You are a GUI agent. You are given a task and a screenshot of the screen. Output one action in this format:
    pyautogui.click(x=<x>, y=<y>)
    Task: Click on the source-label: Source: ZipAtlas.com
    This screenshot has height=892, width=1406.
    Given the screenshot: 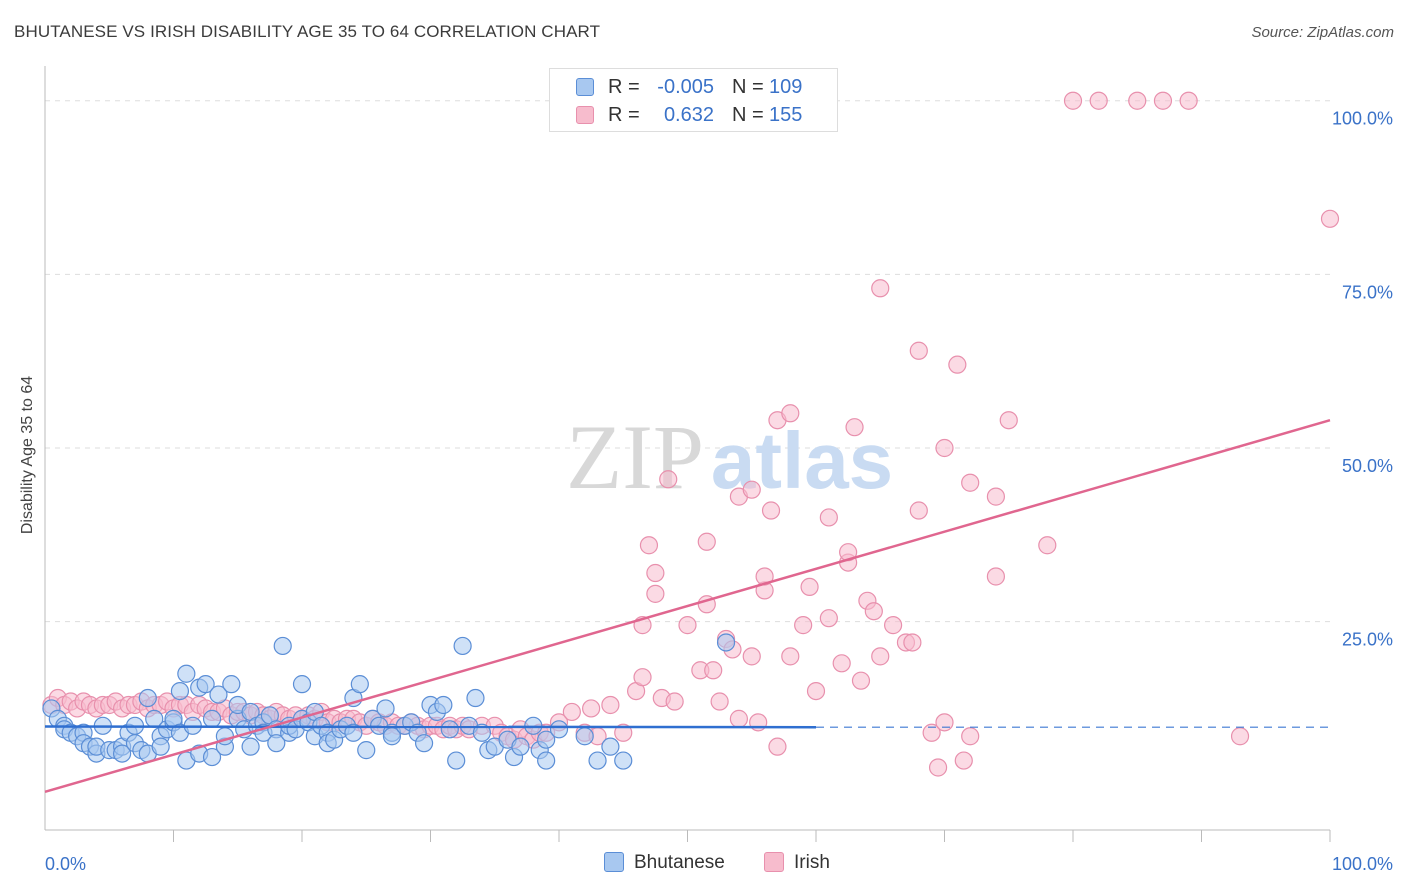 What is the action you would take?
    pyautogui.click(x=1322, y=32)
    